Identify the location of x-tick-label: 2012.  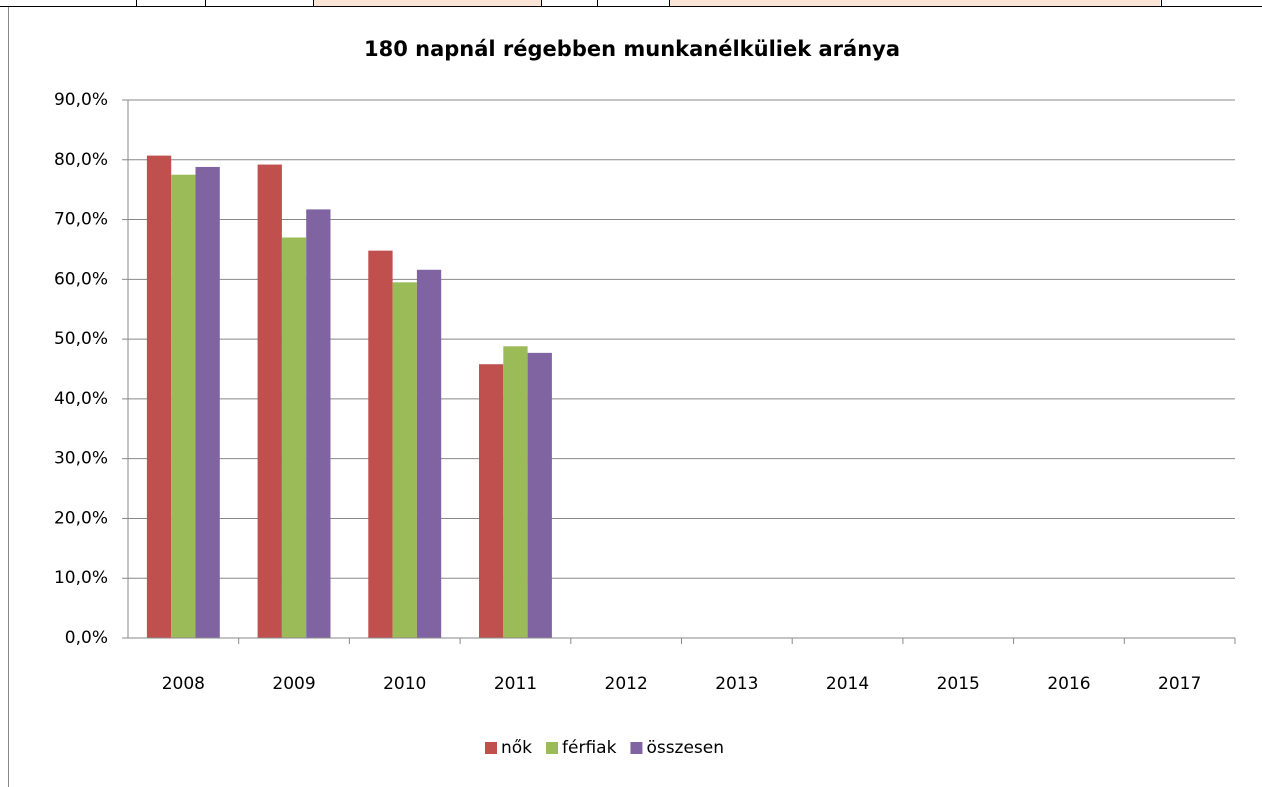
(626, 684).